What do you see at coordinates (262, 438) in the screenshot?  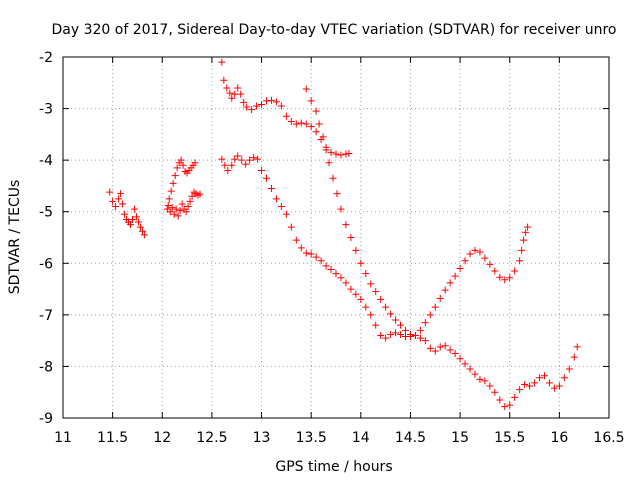 I see `x-tick-label: 13` at bounding box center [262, 438].